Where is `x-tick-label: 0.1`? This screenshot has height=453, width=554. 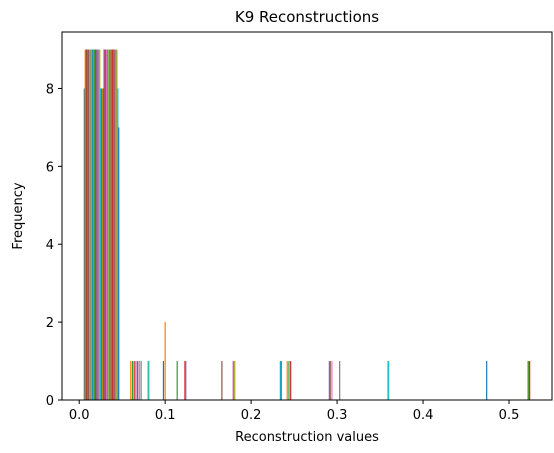
x-tick-label: 0.1 is located at coordinates (165, 415).